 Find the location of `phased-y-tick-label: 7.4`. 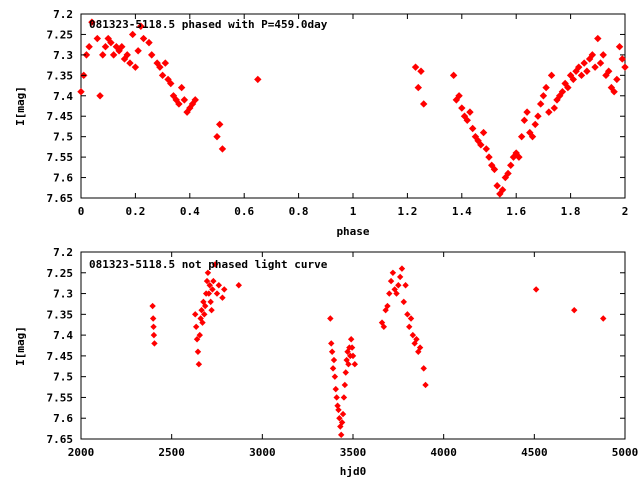

phased-y-tick-label: 7.4 is located at coordinates (63, 96).